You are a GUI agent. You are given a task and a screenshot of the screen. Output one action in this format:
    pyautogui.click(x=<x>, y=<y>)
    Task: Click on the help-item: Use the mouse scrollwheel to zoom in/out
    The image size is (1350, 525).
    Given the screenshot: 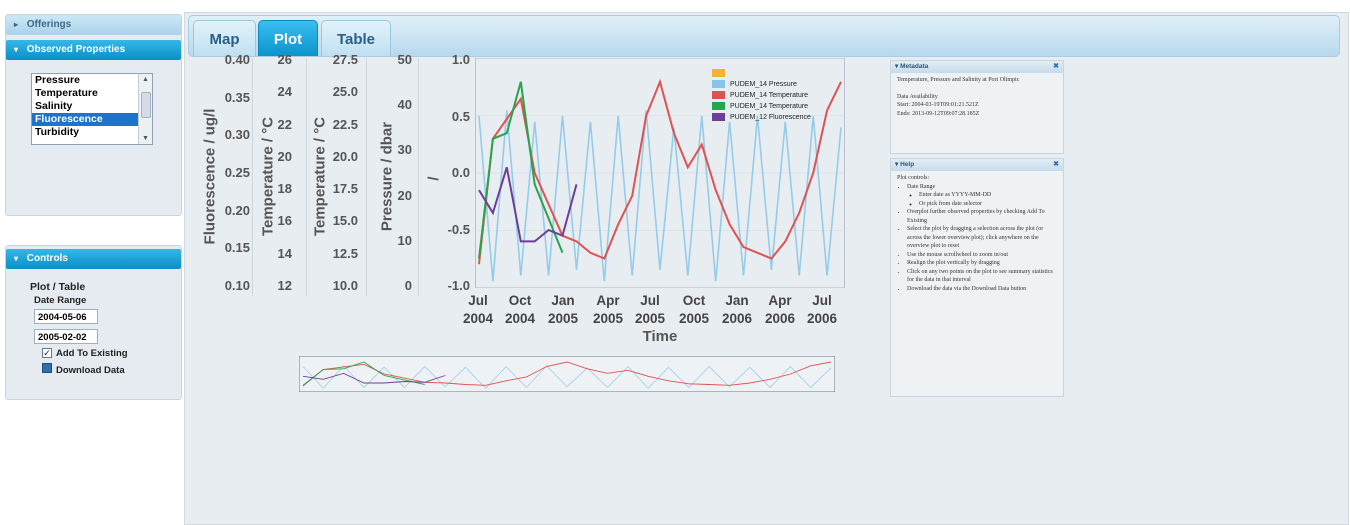 What is the action you would take?
    pyautogui.click(x=982, y=255)
    